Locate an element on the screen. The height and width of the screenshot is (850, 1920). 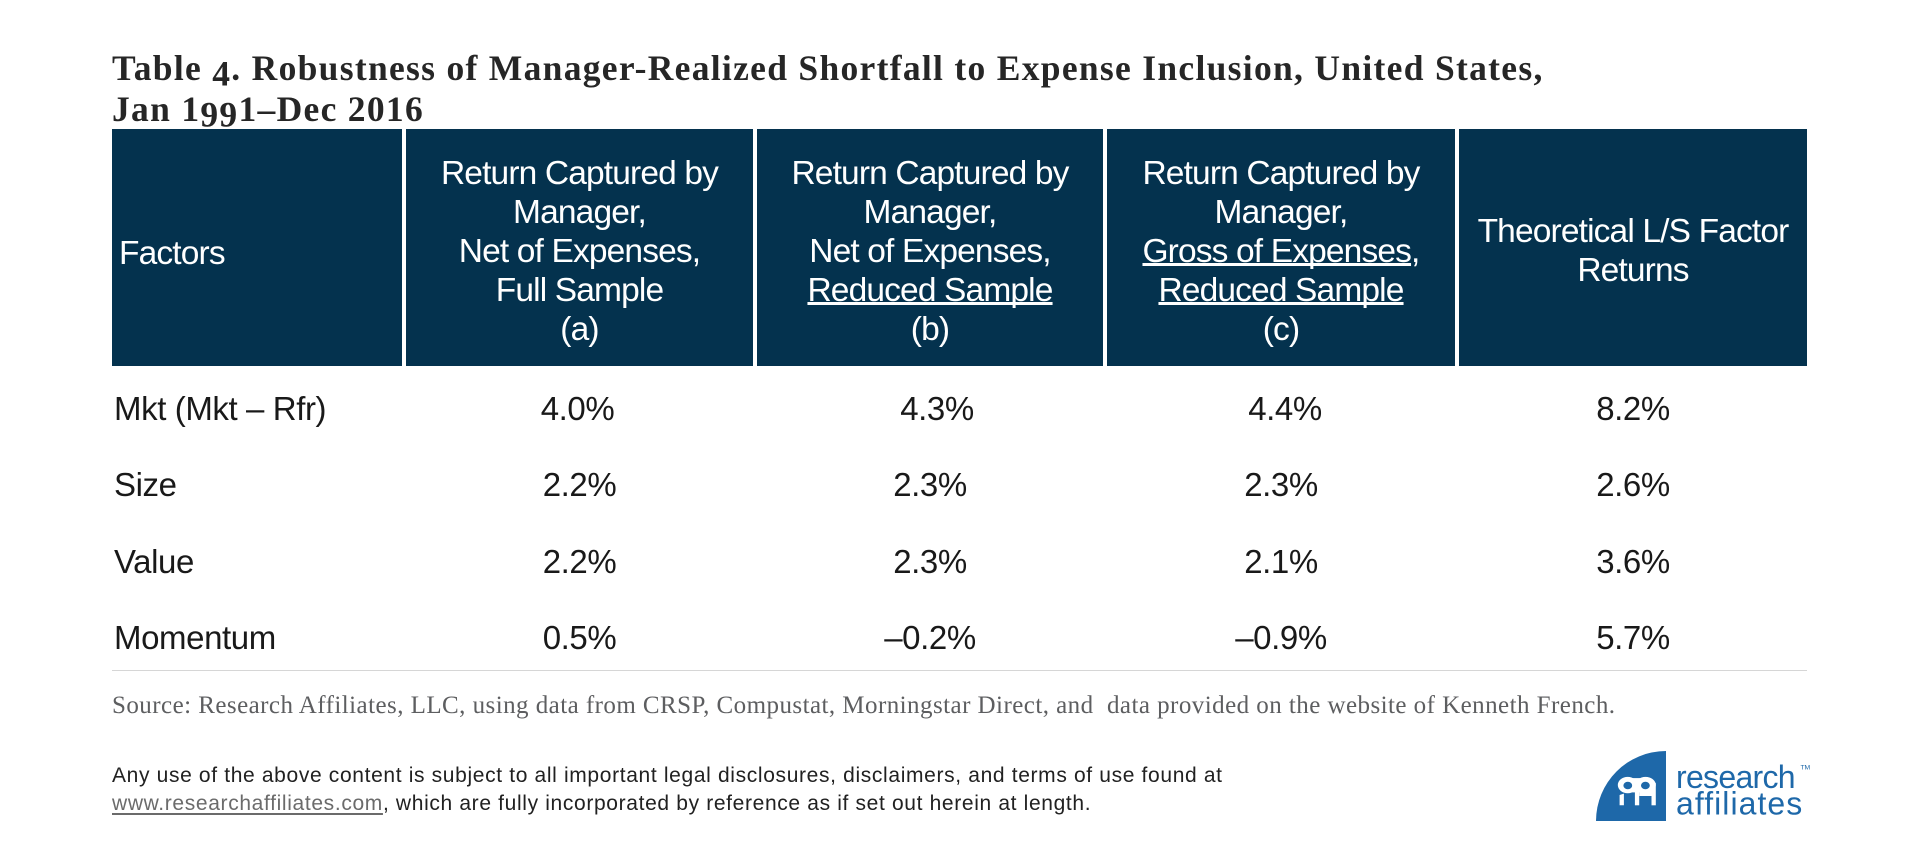
svg-text: research is located at coordinates (1735, 777).